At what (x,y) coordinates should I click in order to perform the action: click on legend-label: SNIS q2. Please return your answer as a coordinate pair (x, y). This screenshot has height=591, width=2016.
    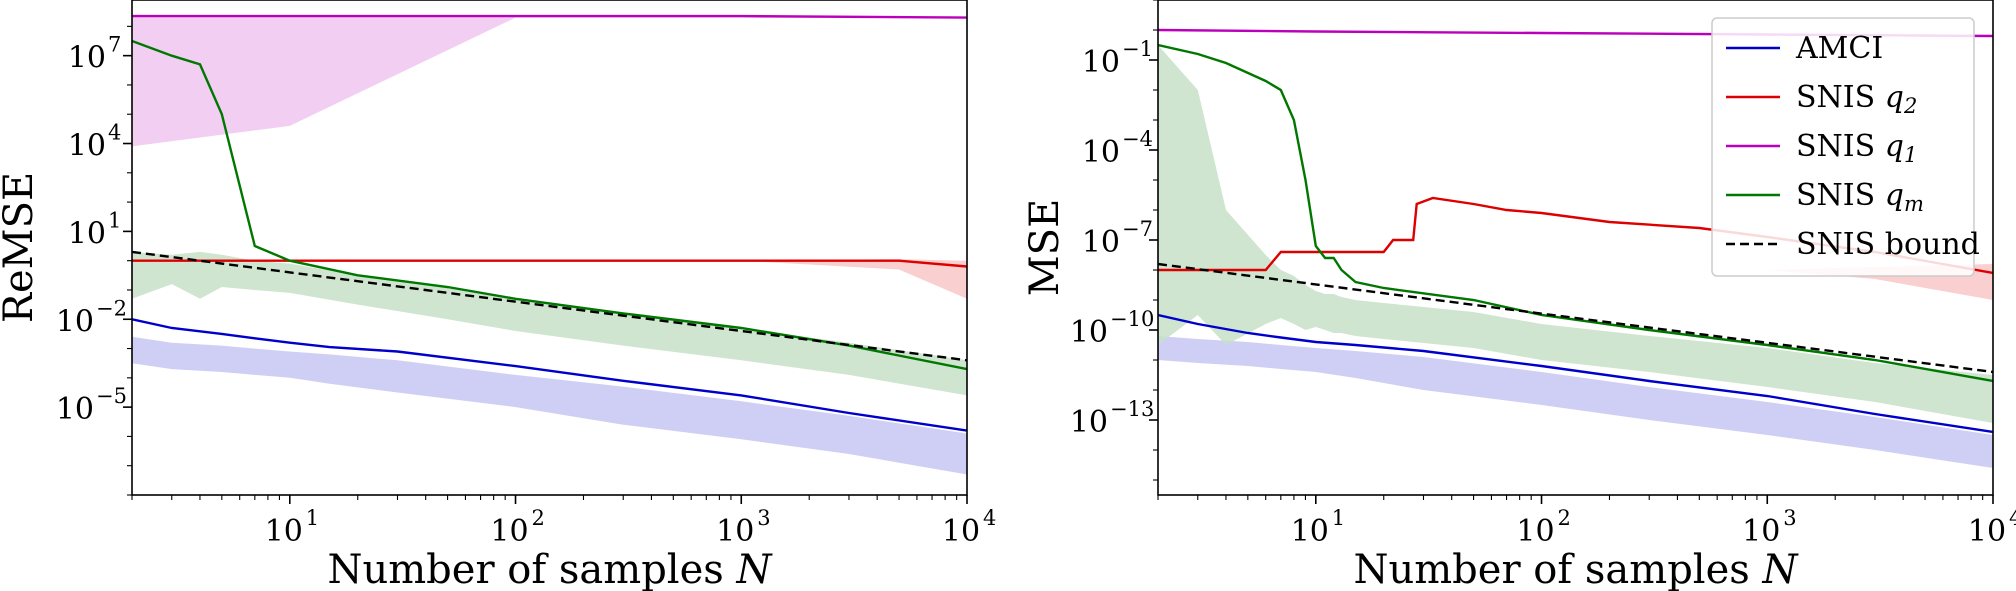
    Looking at the image, I should click on (1856, 99).